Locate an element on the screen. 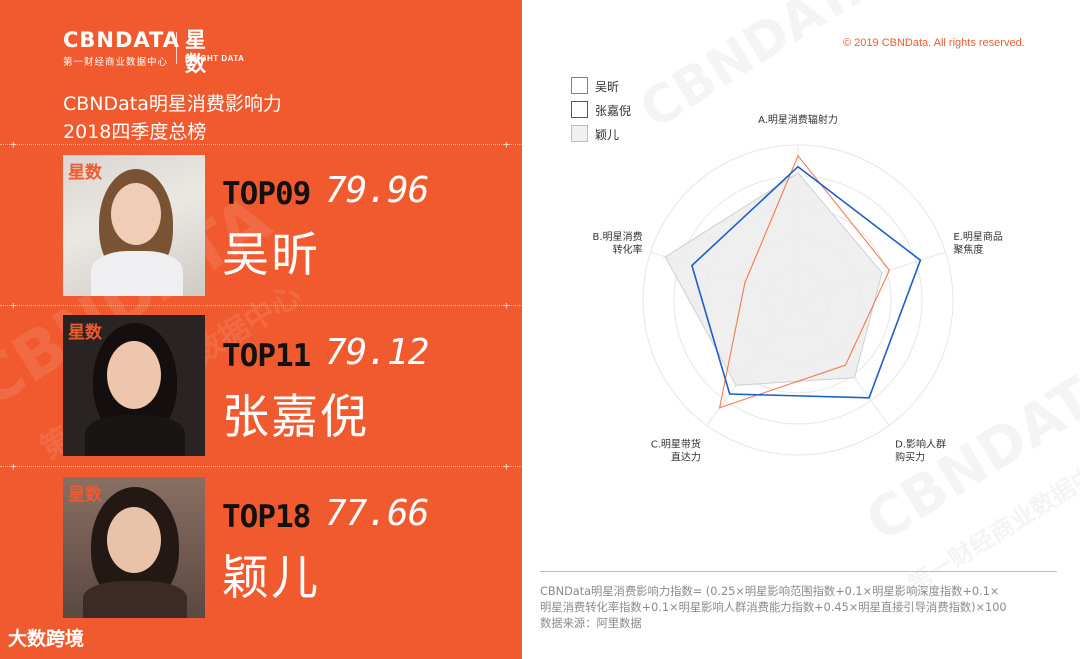  legend-item: 颖儿 is located at coordinates (631, 134).